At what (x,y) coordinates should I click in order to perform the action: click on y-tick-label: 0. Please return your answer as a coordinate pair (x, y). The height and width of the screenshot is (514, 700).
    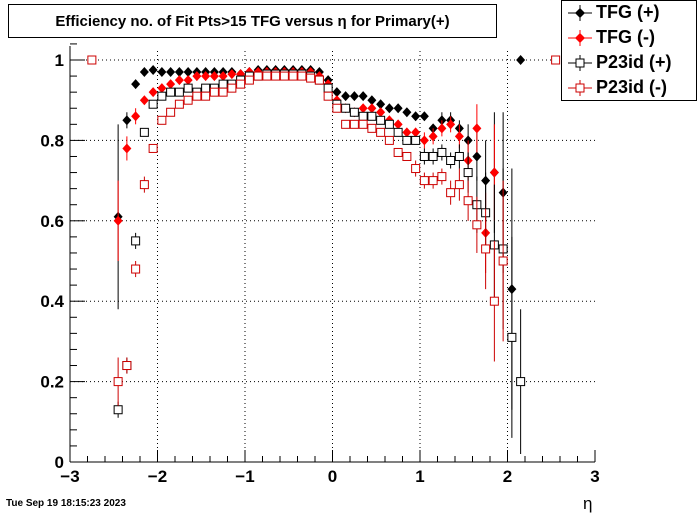
    Looking at the image, I should click on (59, 462).